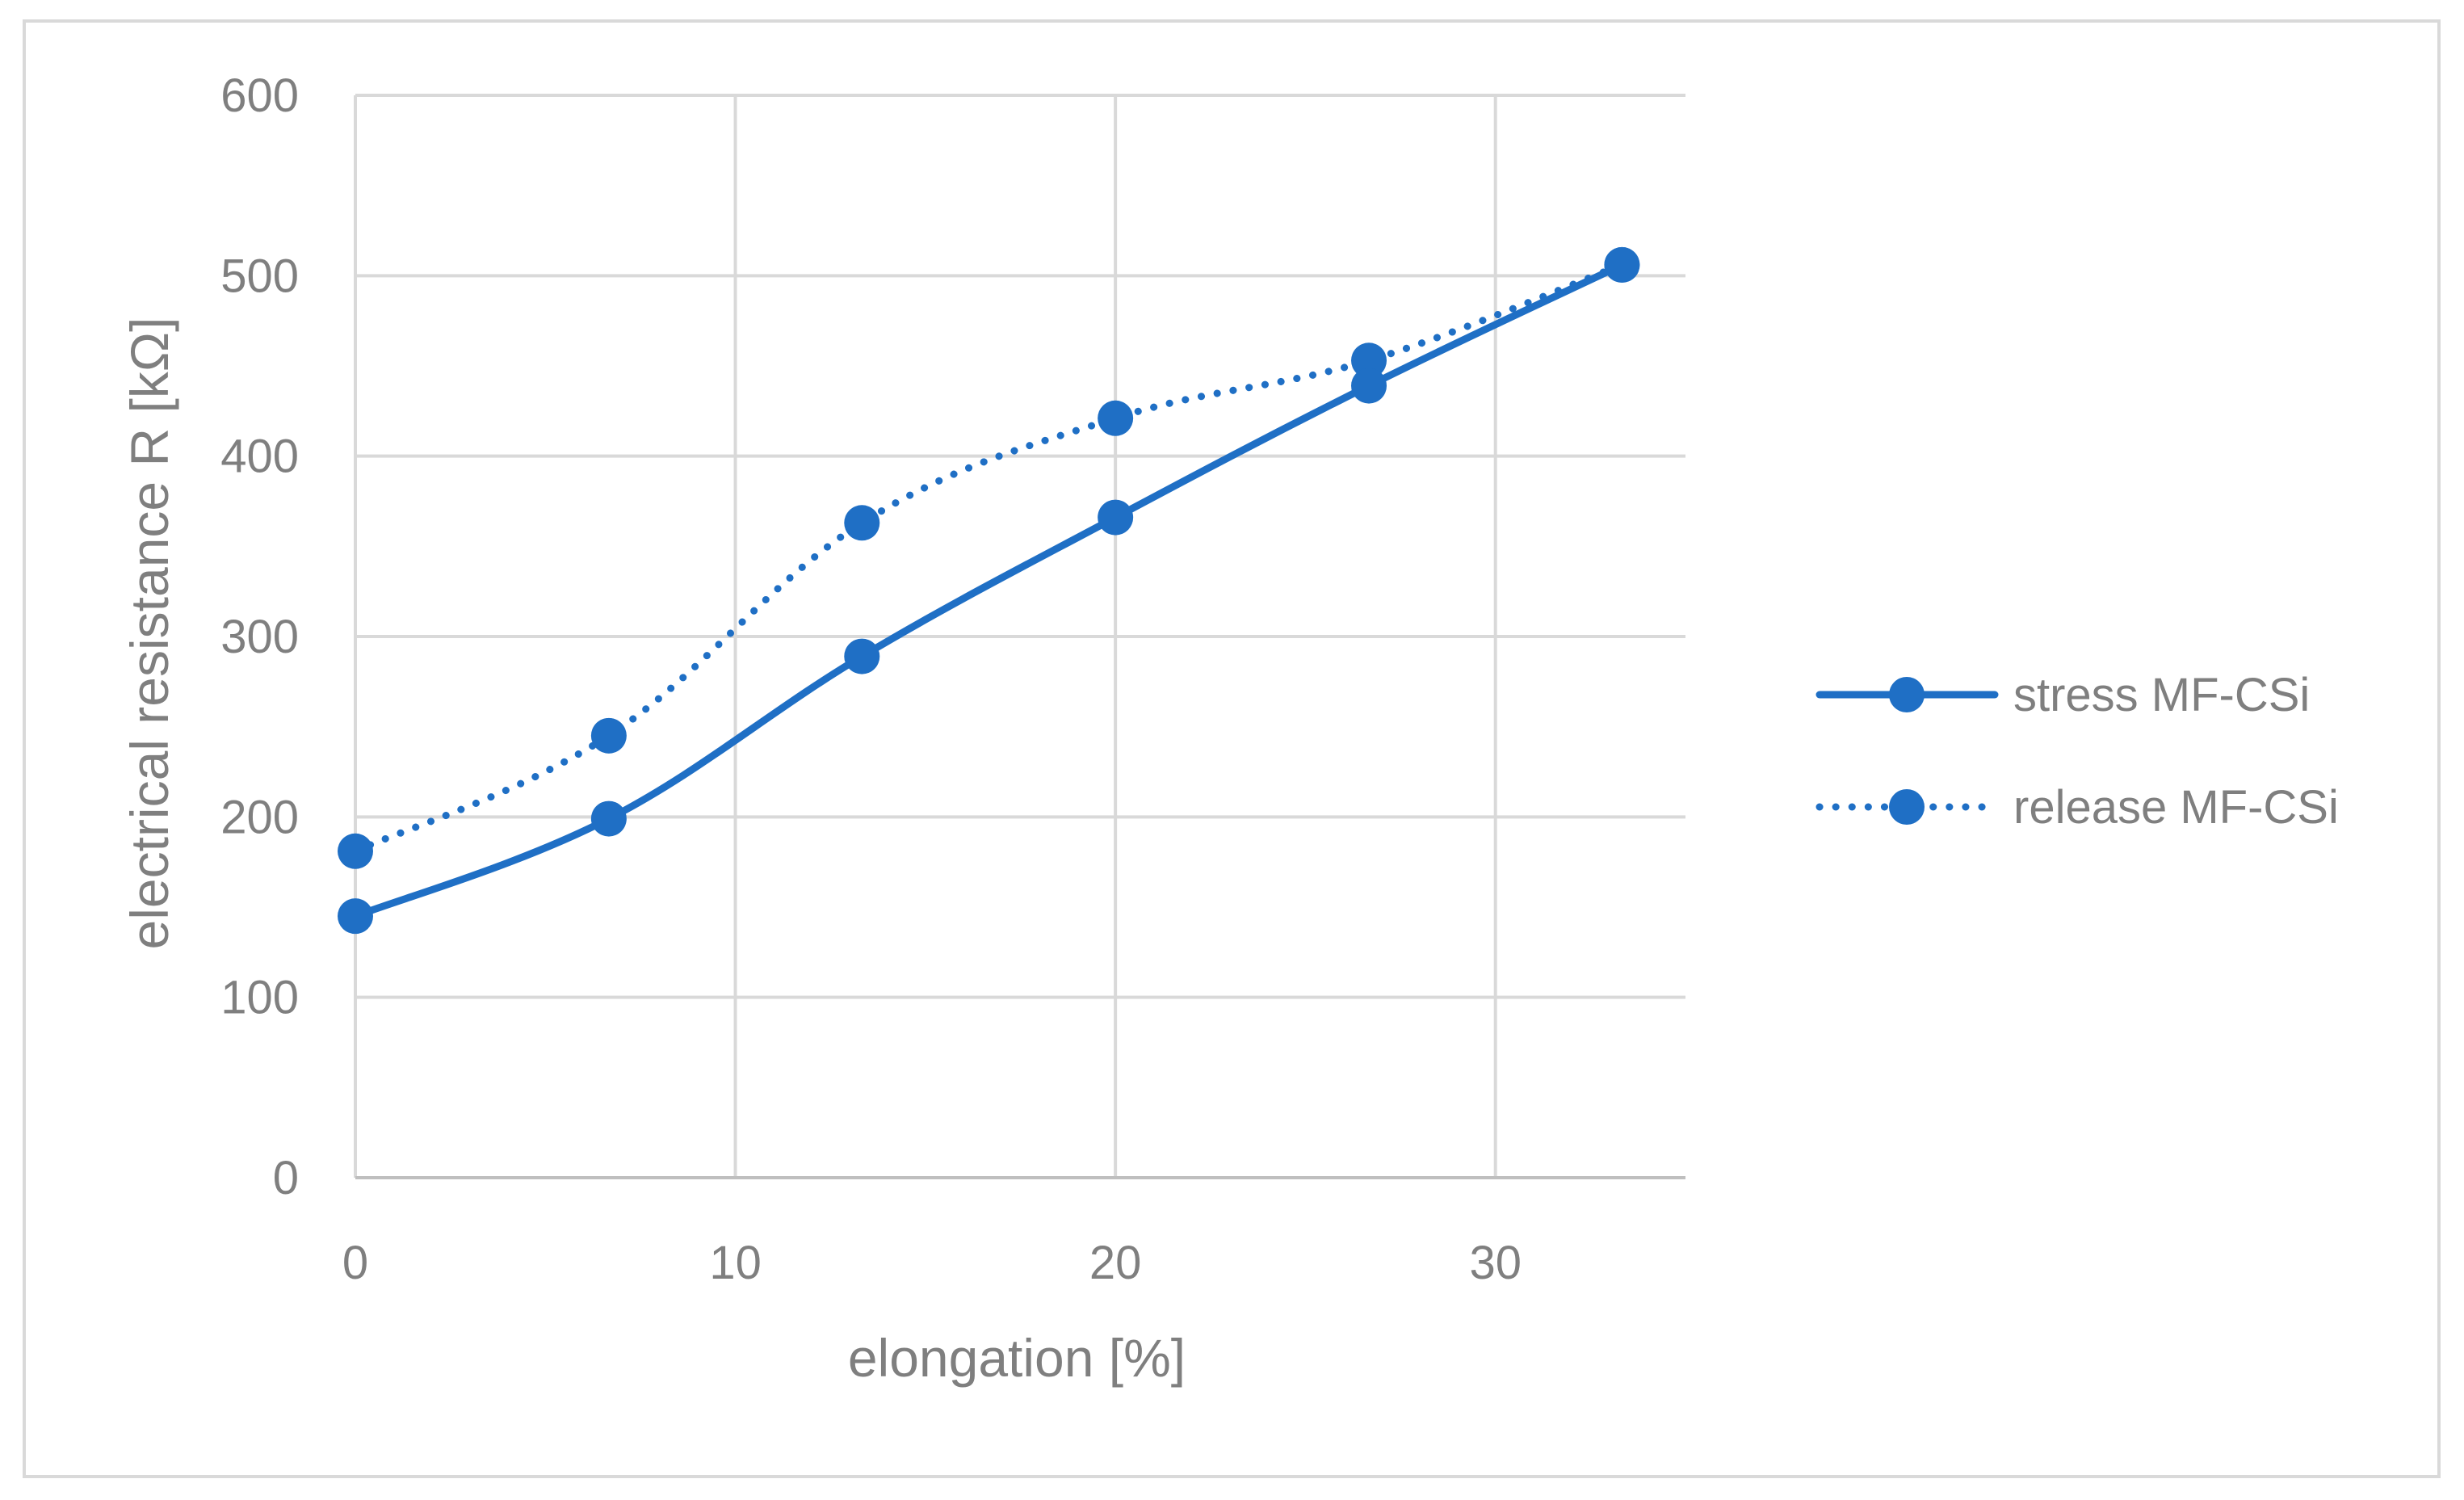 The height and width of the screenshot is (1500, 2464). I want to click on y-tick-label: 0, so click(286, 1178).